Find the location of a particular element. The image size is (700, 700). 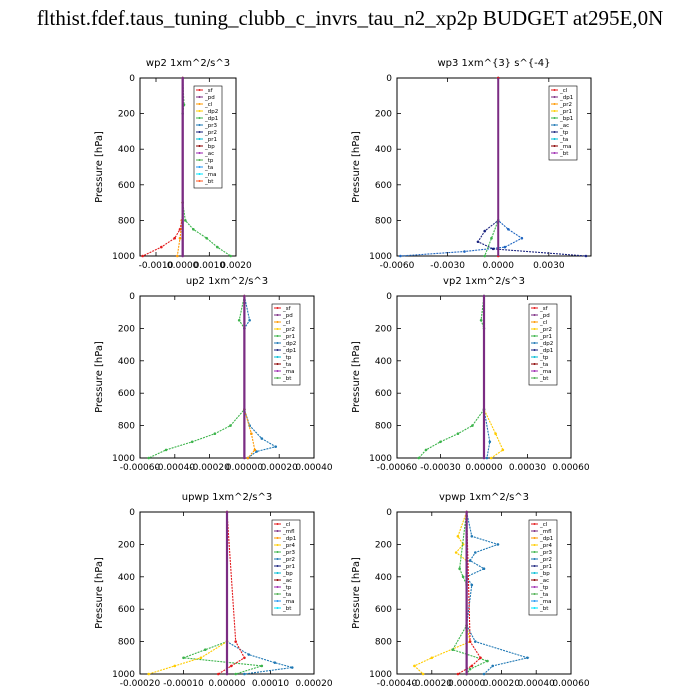

y-tick-label: 400 is located at coordinates (126, 362).